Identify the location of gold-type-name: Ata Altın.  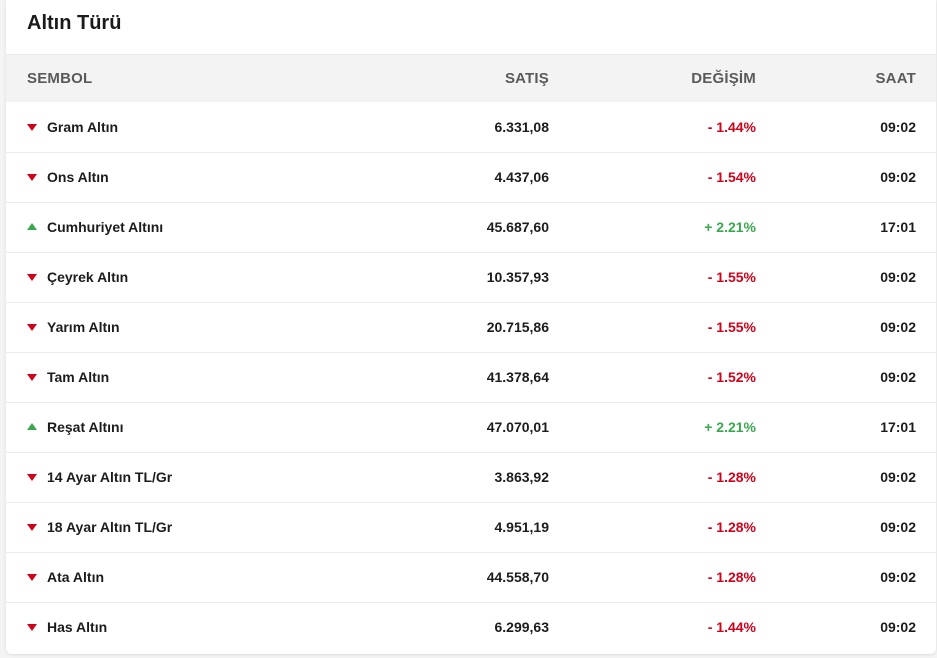
(76, 577).